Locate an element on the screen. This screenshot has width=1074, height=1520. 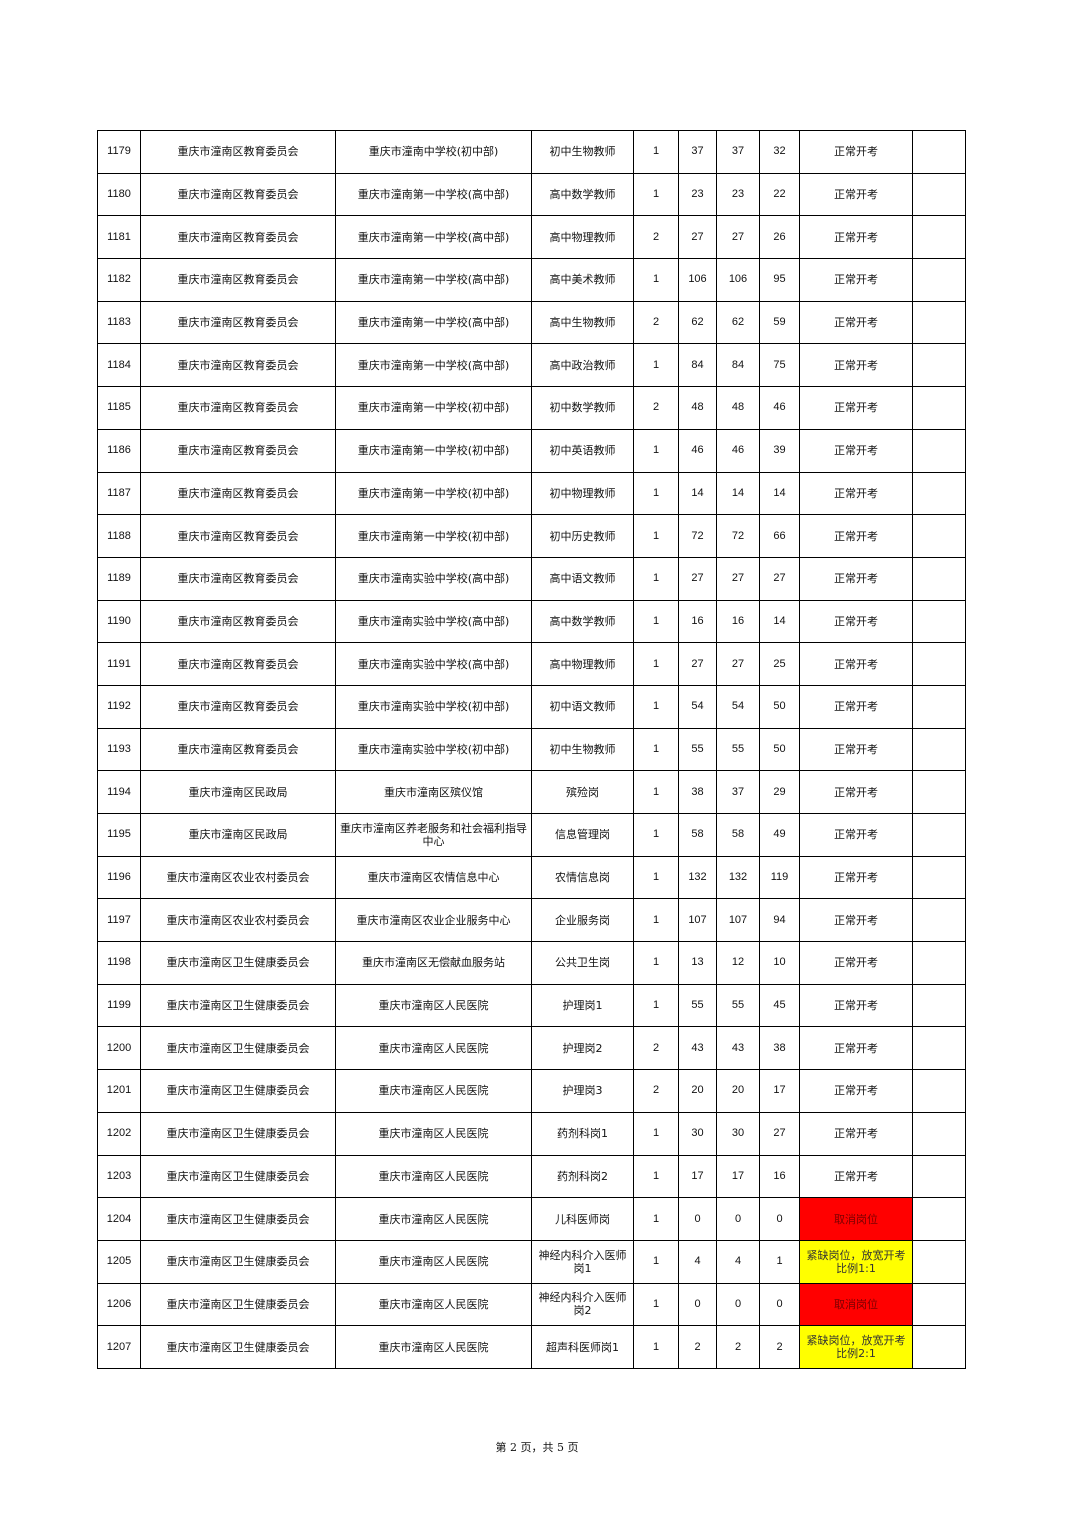
row-number-cell: 1194 is located at coordinates (119, 792).